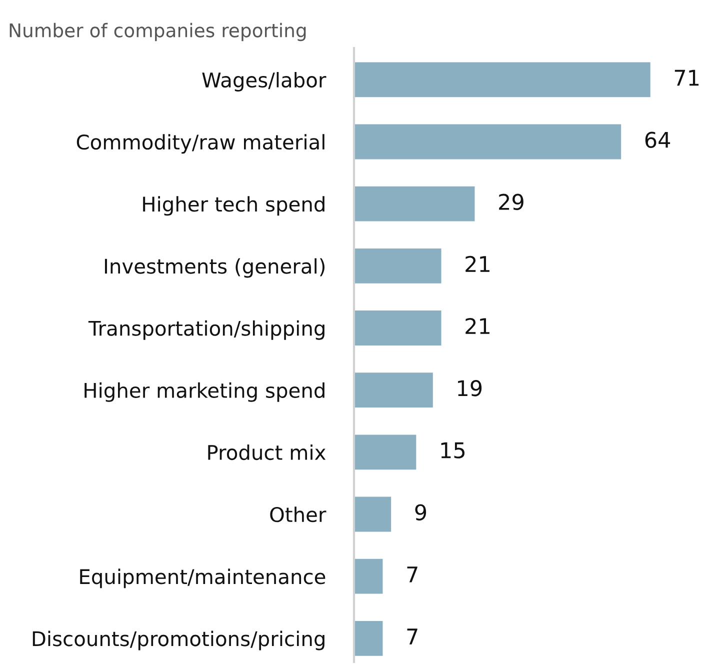  I want to click on data-label: 19, so click(470, 388).